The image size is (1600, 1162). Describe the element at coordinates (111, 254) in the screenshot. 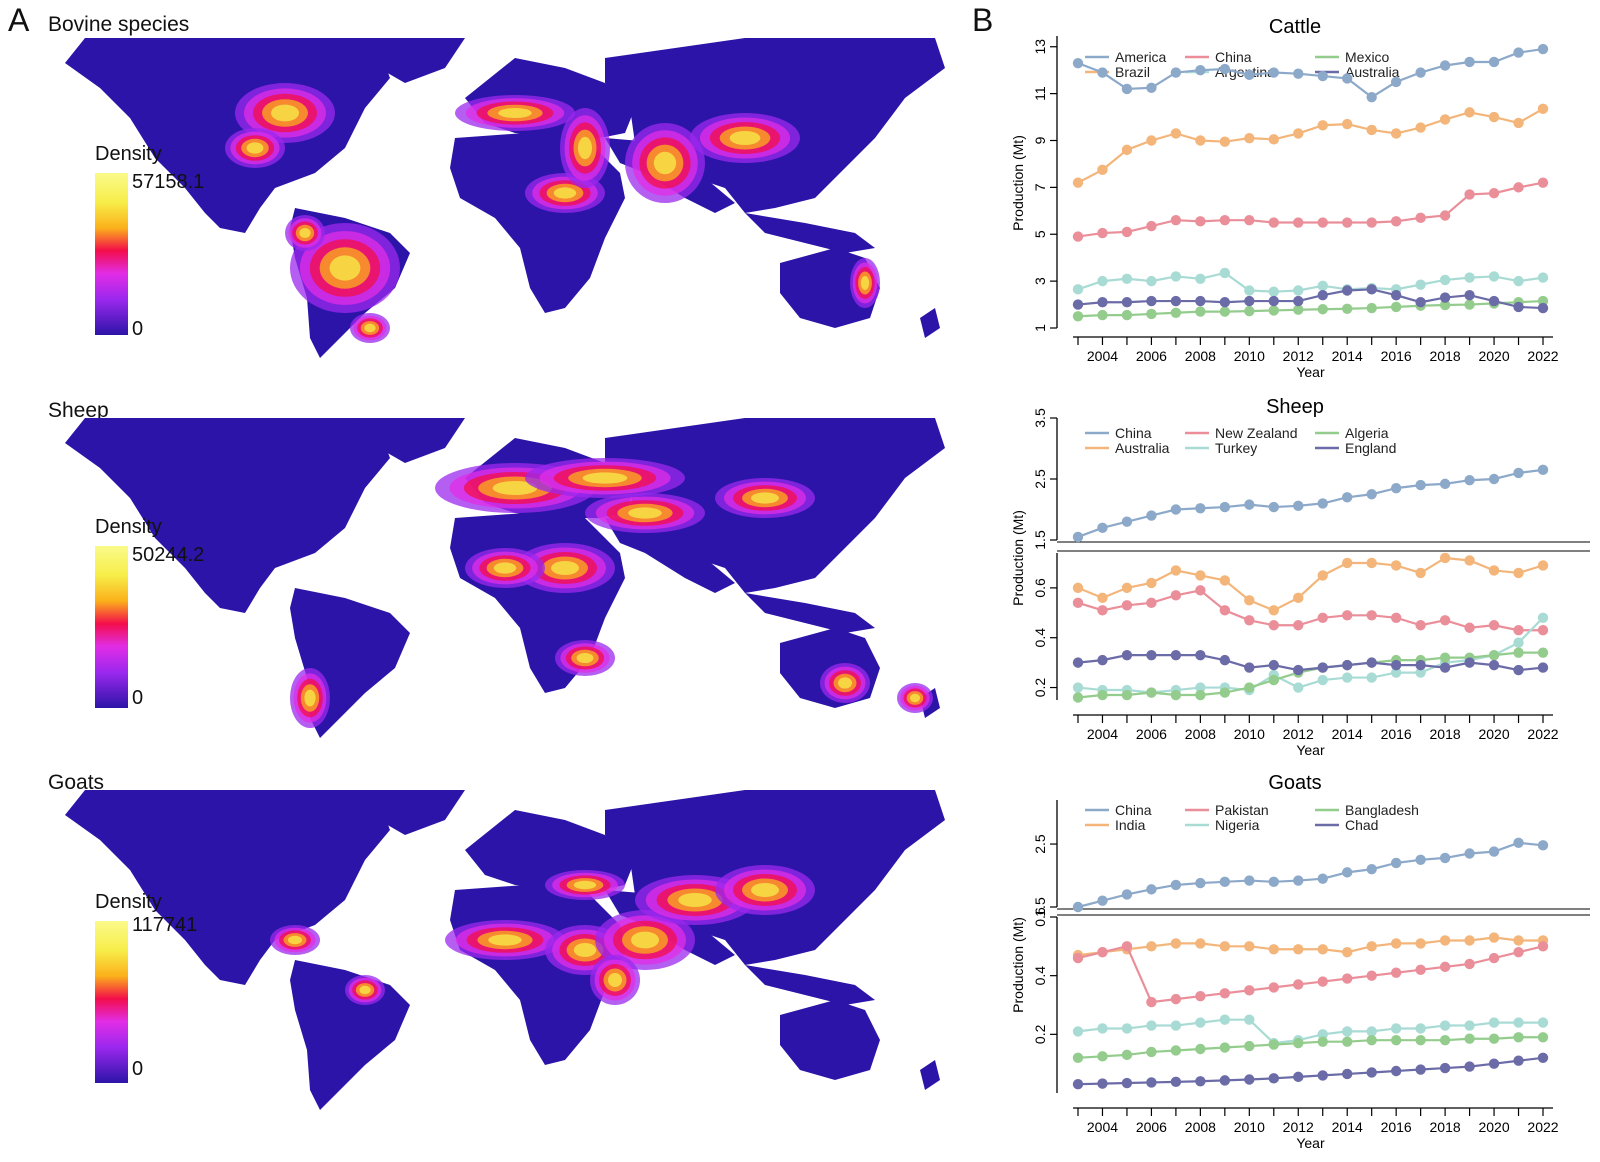

I see `legend-color-bar` at that location.